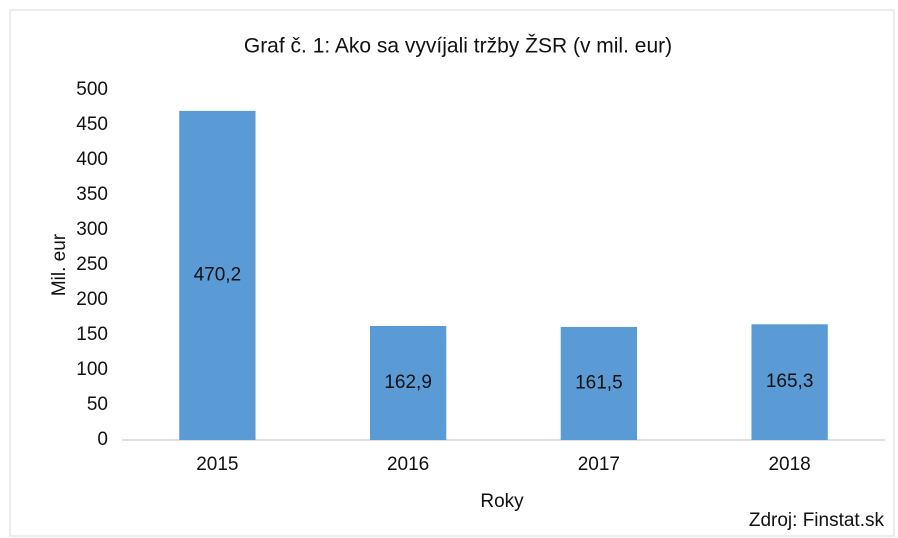  I want to click on data-label: 161,5, so click(599, 382).